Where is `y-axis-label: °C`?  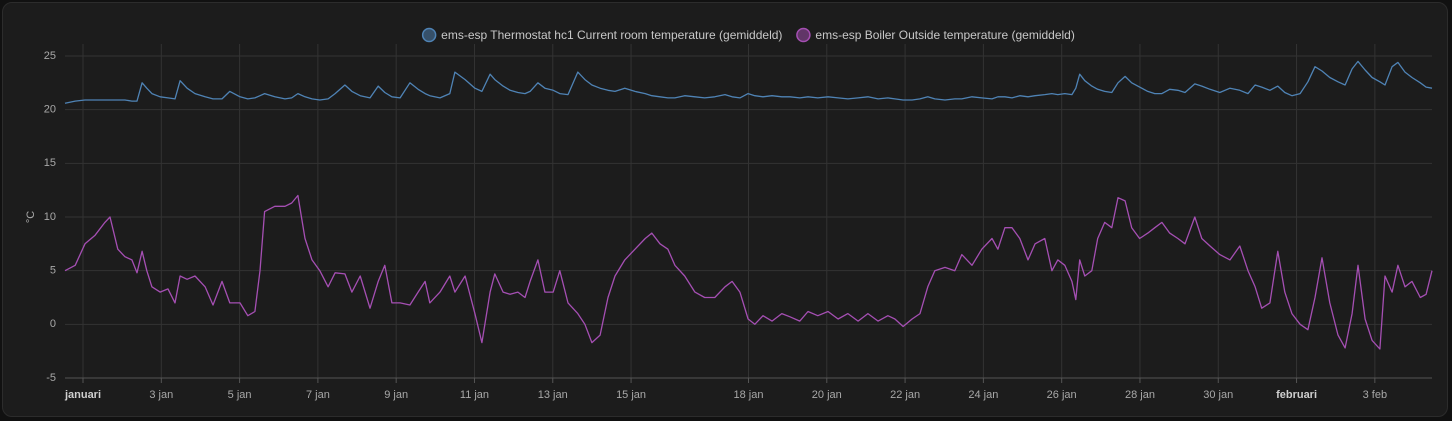 y-axis-label: °C is located at coordinates (31, 217).